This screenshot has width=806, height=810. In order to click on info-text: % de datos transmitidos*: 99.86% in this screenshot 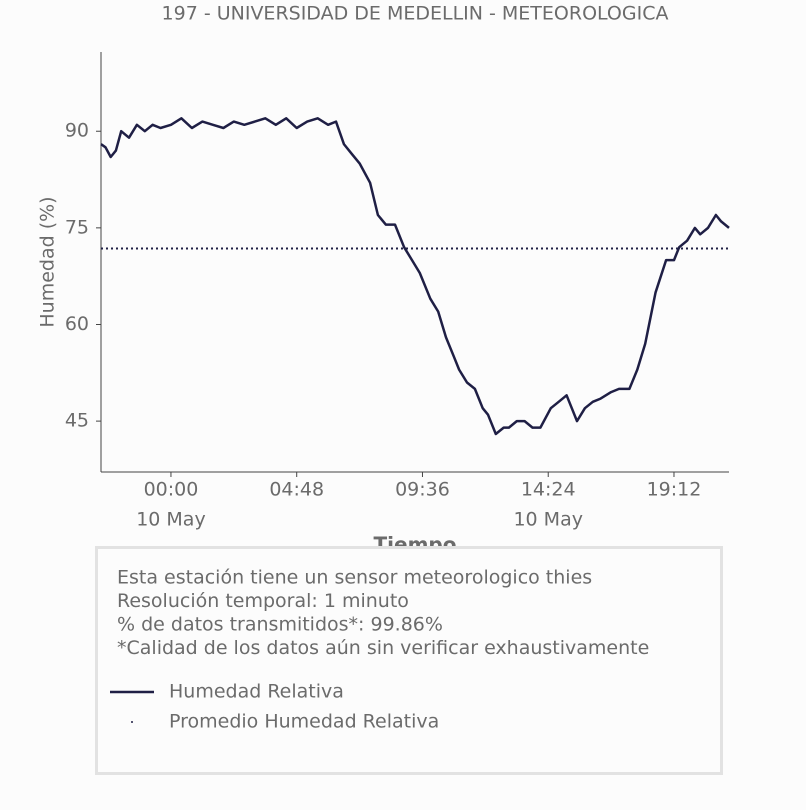, I will do `click(280, 625)`.